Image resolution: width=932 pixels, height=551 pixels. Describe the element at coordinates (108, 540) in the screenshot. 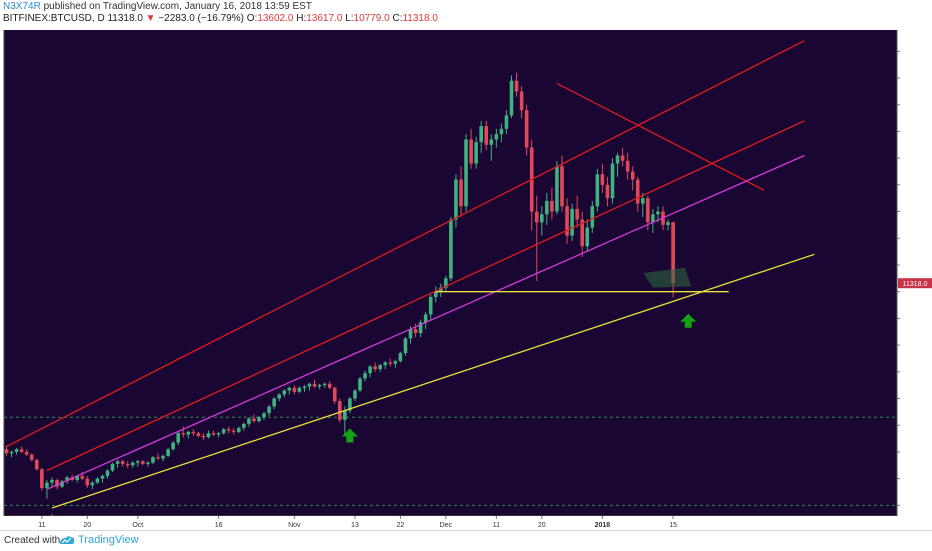

I see `tradingview-brand: TradingView` at that location.